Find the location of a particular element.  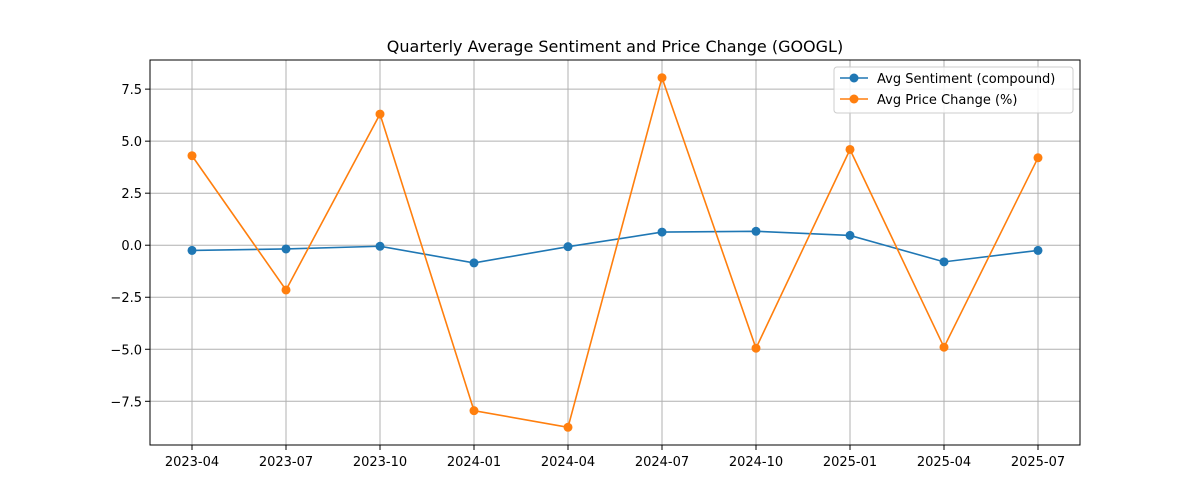

legend-label: Avg Price Change (%) is located at coordinates (947, 100).